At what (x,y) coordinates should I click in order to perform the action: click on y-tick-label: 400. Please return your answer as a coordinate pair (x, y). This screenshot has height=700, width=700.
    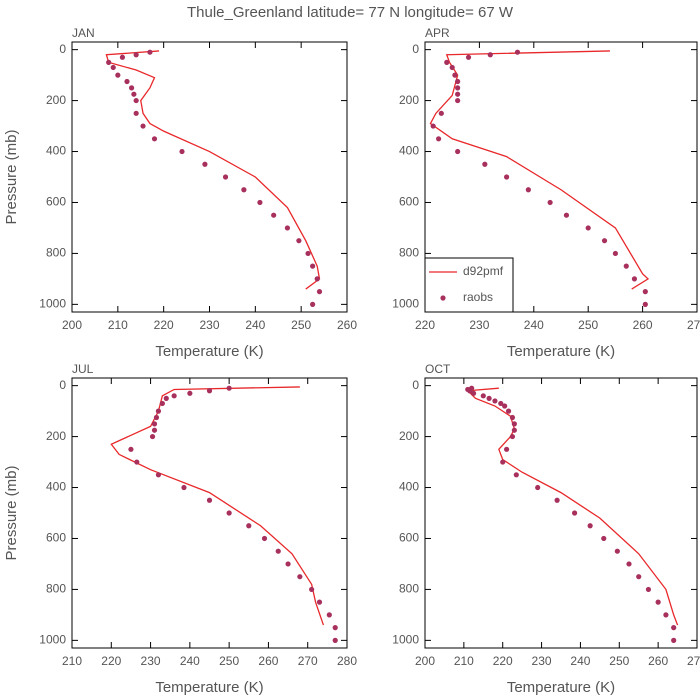
    Looking at the image, I should click on (56, 487).